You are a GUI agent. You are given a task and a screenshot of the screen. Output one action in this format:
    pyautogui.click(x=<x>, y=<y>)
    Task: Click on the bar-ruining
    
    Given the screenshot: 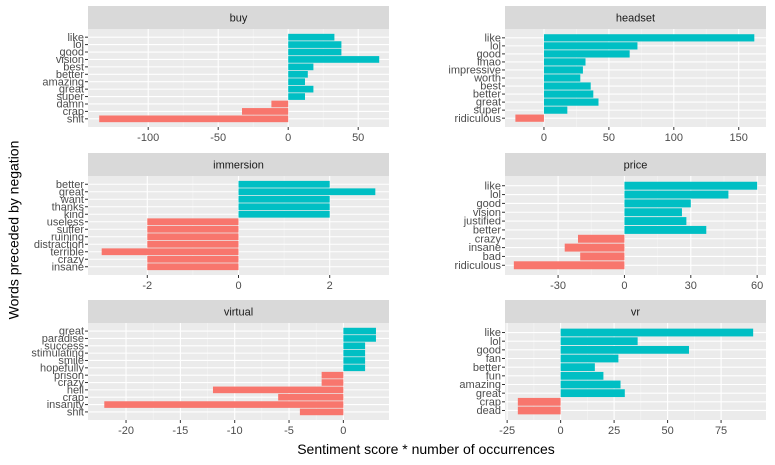 What is the action you would take?
    pyautogui.click(x=193, y=237)
    